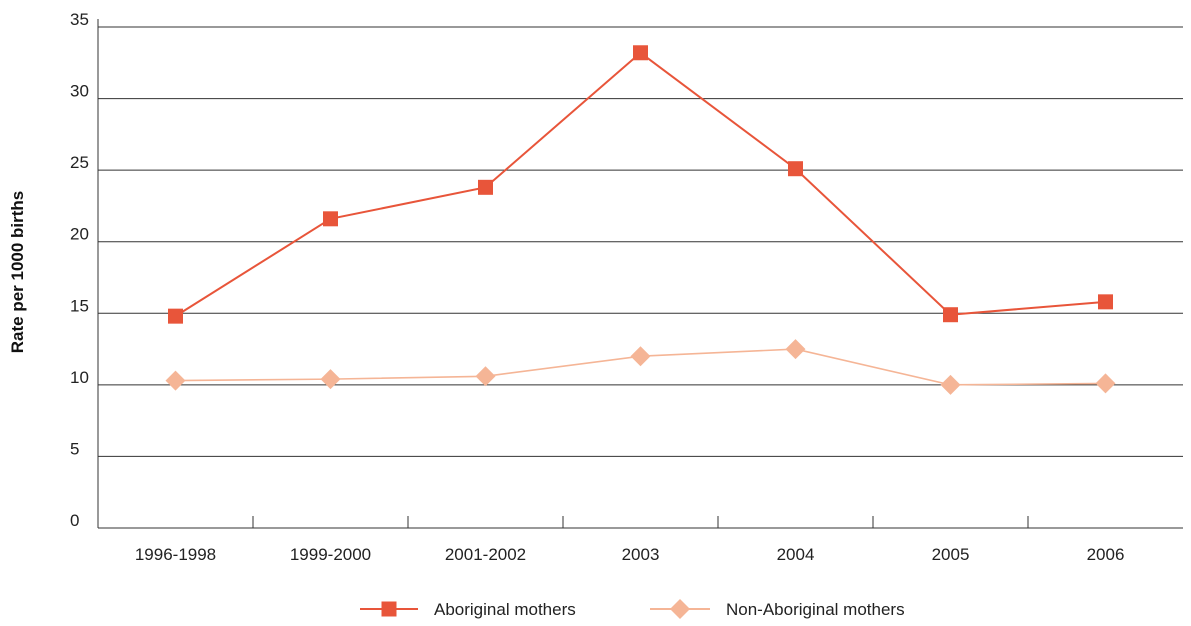 The image size is (1191, 626). What do you see at coordinates (74, 448) in the screenshot?
I see `y-tick-label: 5` at bounding box center [74, 448].